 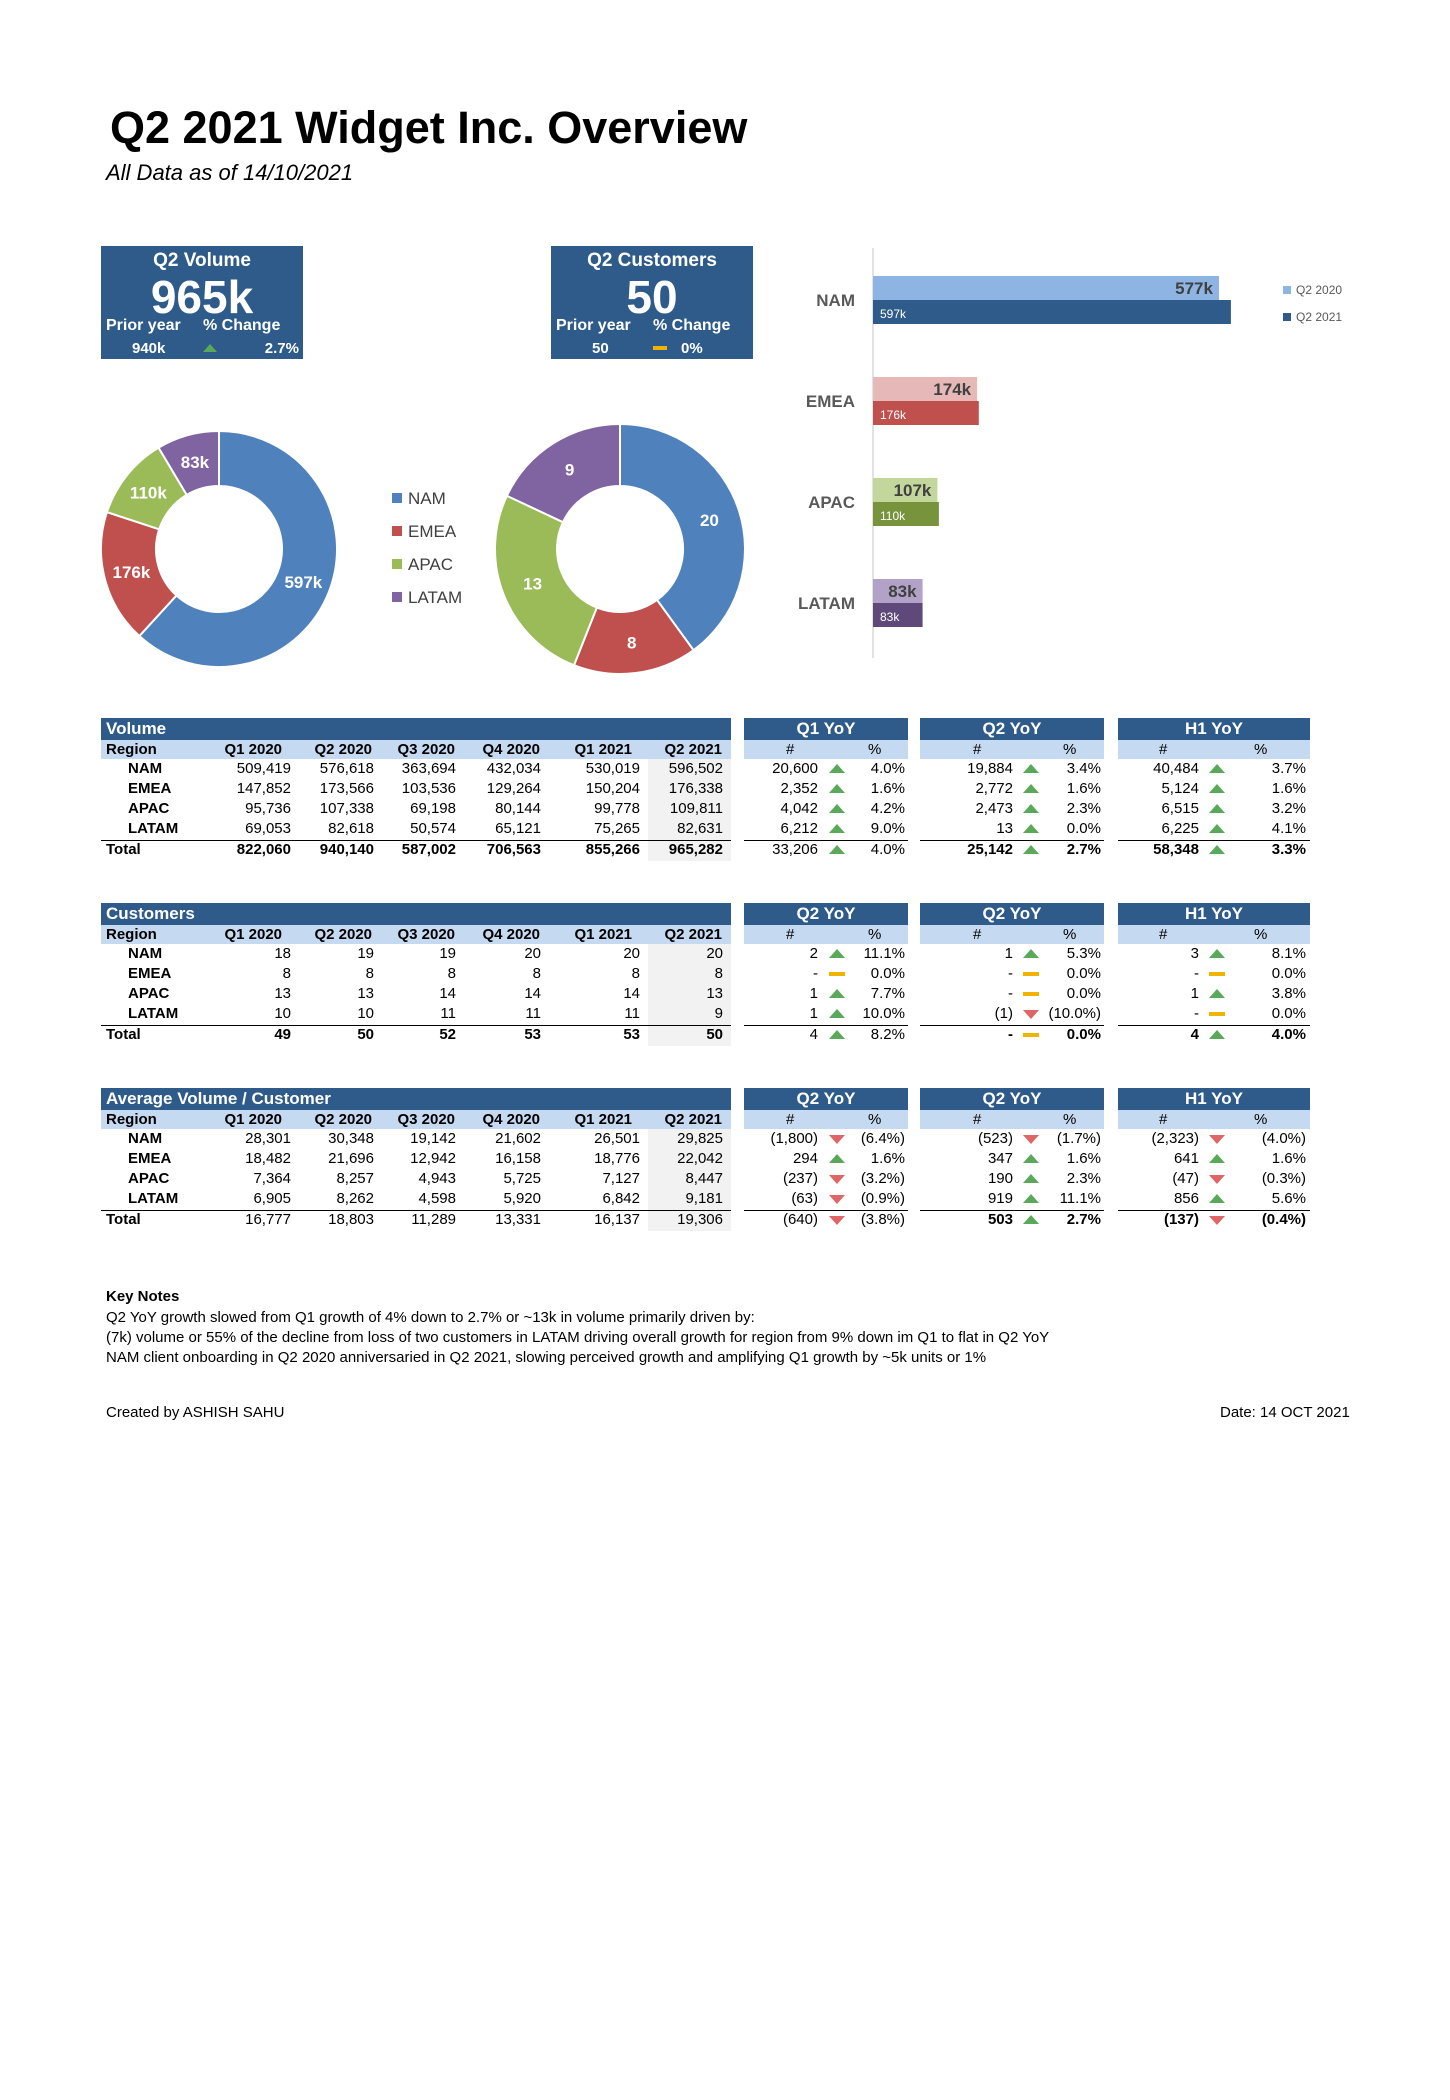 I want to click on donut-legend: NAM EMEA APAC LATAM, so click(x=427, y=548).